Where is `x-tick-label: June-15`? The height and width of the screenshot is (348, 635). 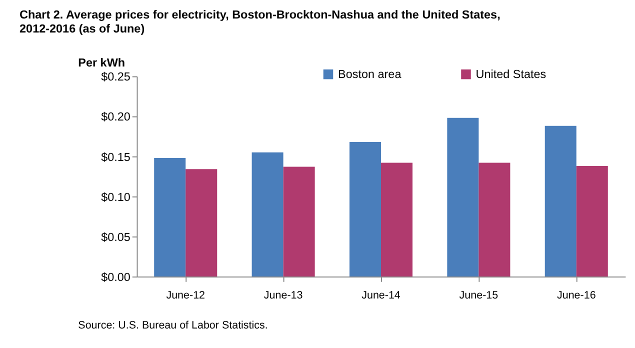
x-tick-label: June-15 is located at coordinates (478, 296).